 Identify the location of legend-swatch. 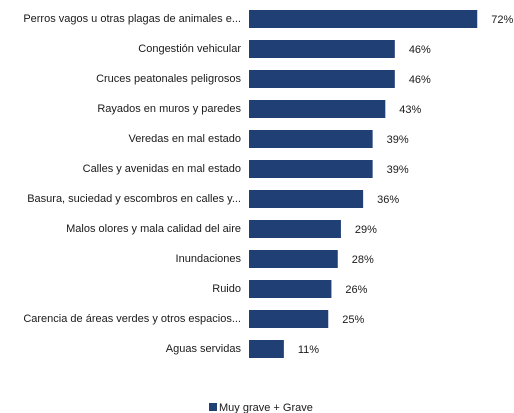
(213, 407).